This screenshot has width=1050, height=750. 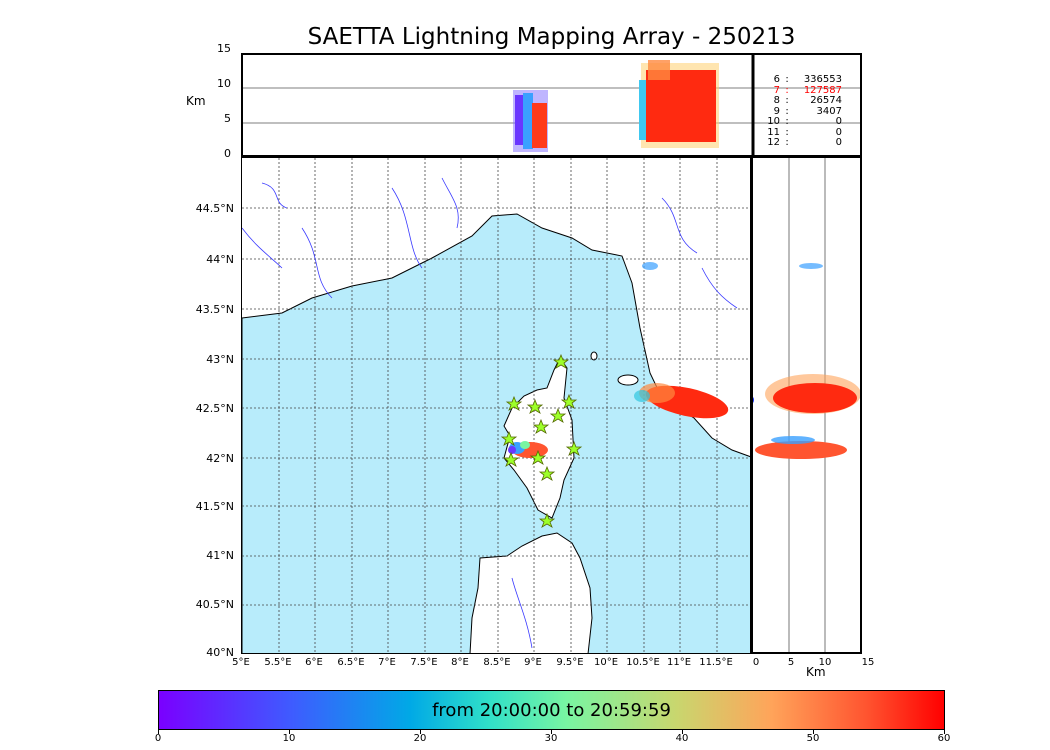 What do you see at coordinates (227, 153) in the screenshot?
I see `altitude-tick-0: 0` at bounding box center [227, 153].